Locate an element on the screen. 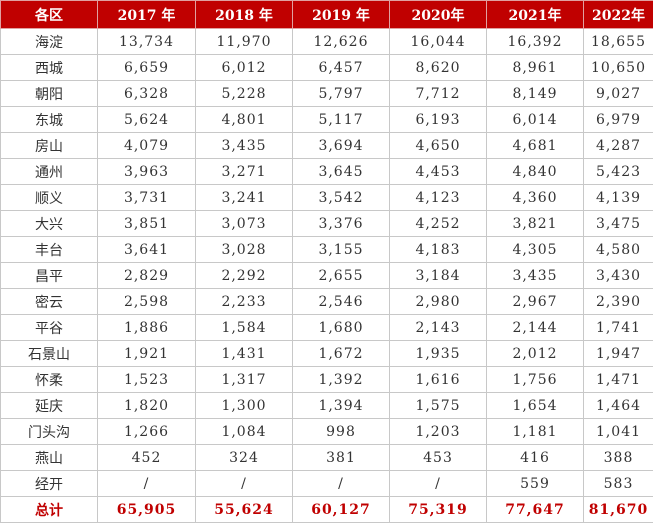 The image size is (653, 526). table-row: 门头沟 1,266 1,084 998 1,203 1,181 1,041 is located at coordinates (326, 431).